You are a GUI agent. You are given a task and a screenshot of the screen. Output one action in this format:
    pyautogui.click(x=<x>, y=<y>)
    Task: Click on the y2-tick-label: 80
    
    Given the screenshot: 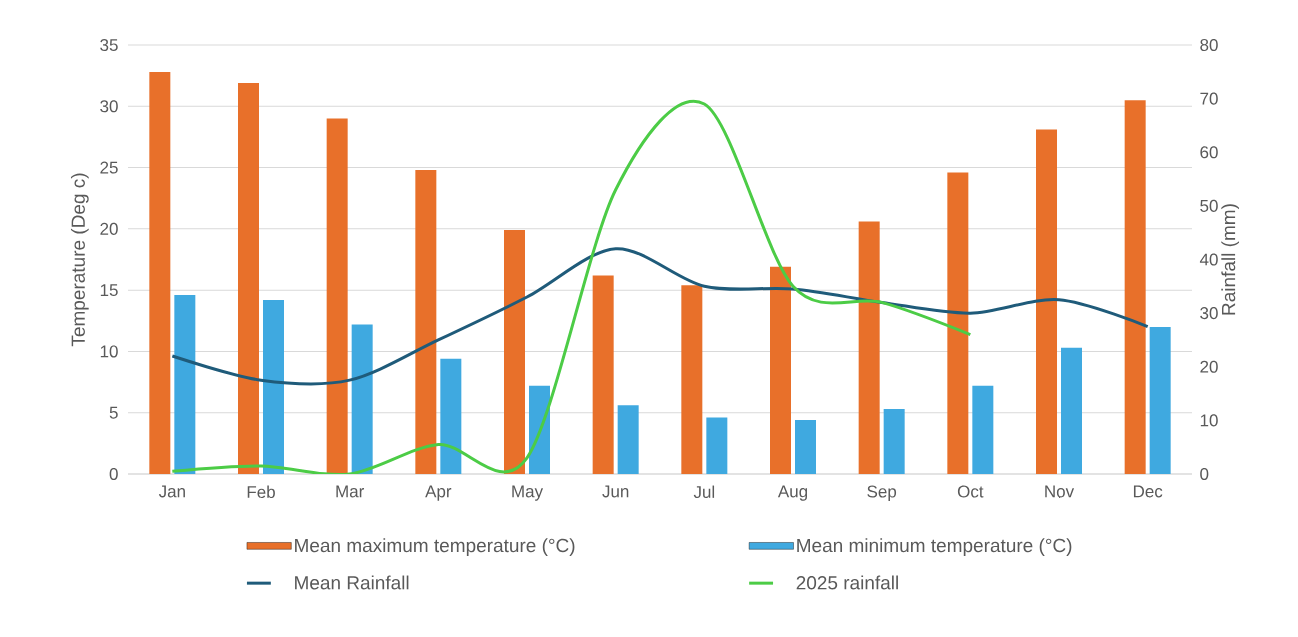 What is the action you would take?
    pyautogui.click(x=1209, y=45)
    